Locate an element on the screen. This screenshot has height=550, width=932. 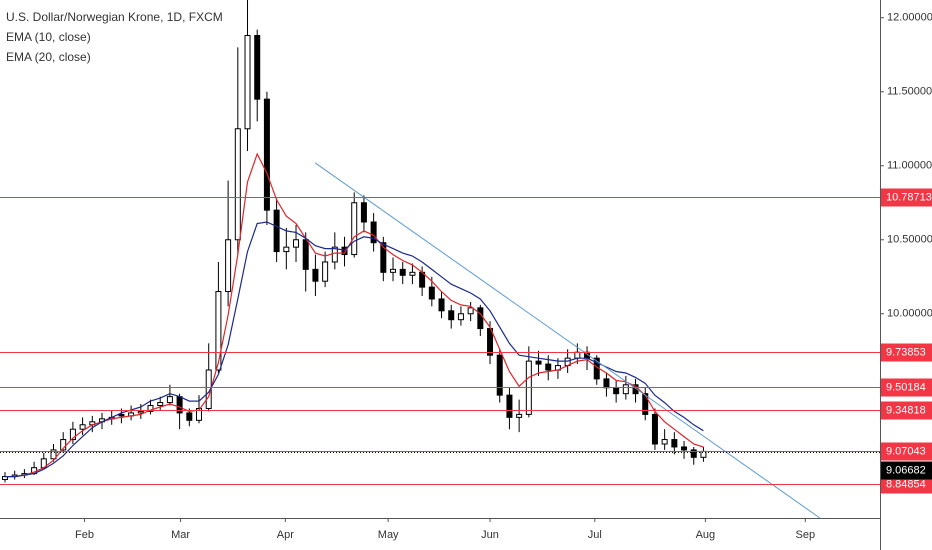
last-price-box is located at coordinates (906, 470).